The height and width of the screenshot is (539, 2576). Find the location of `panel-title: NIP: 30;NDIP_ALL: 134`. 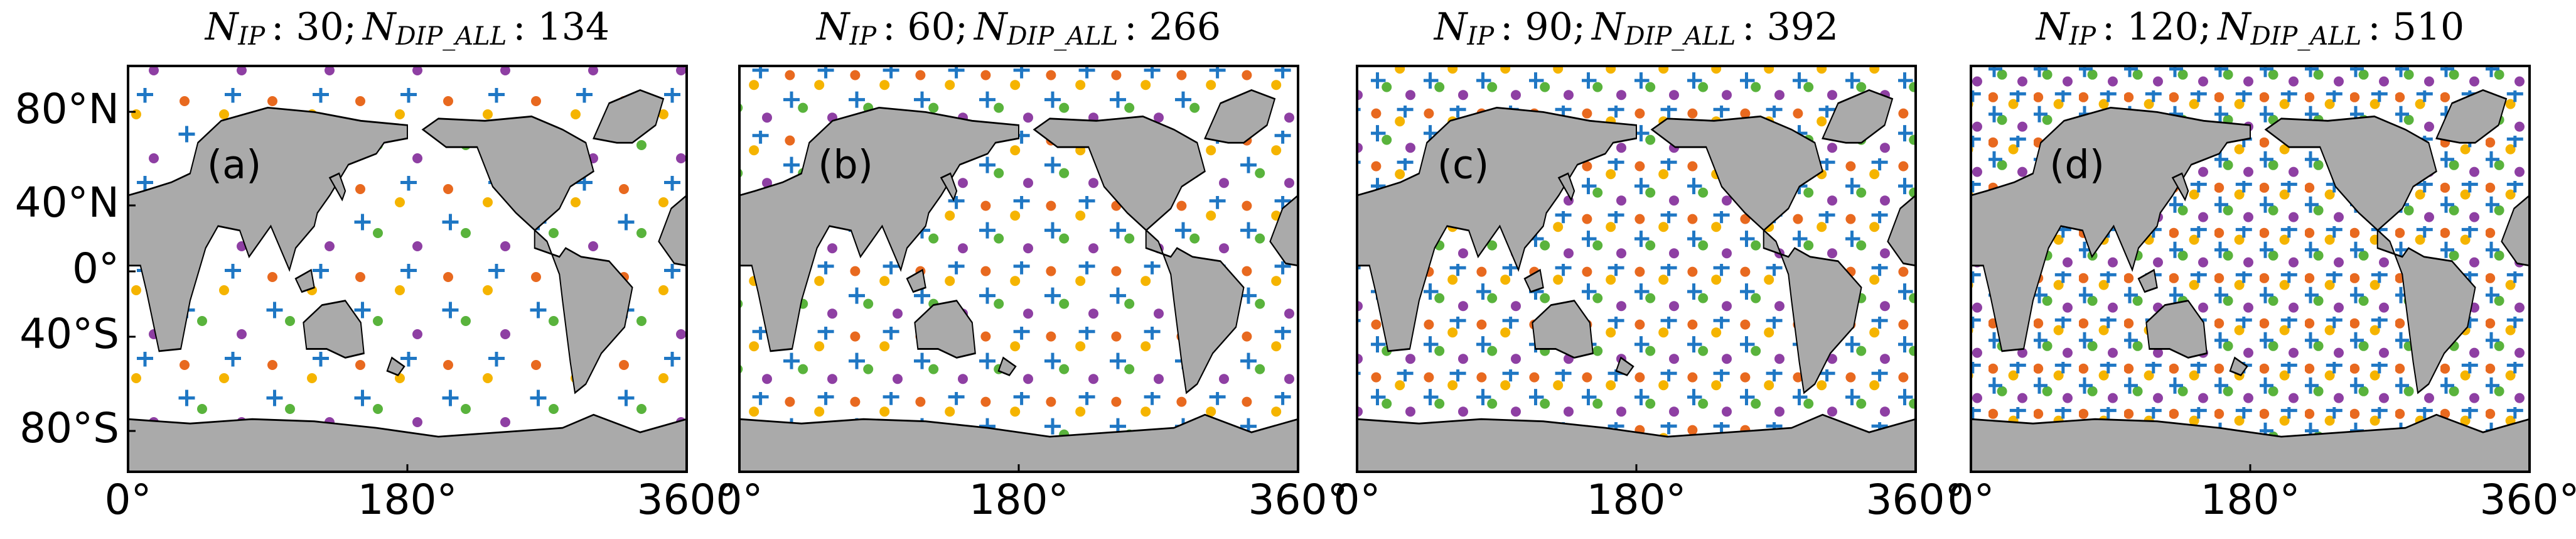

panel-title: NIP: 30;NDIP_ALL: 134 is located at coordinates (406, 28).